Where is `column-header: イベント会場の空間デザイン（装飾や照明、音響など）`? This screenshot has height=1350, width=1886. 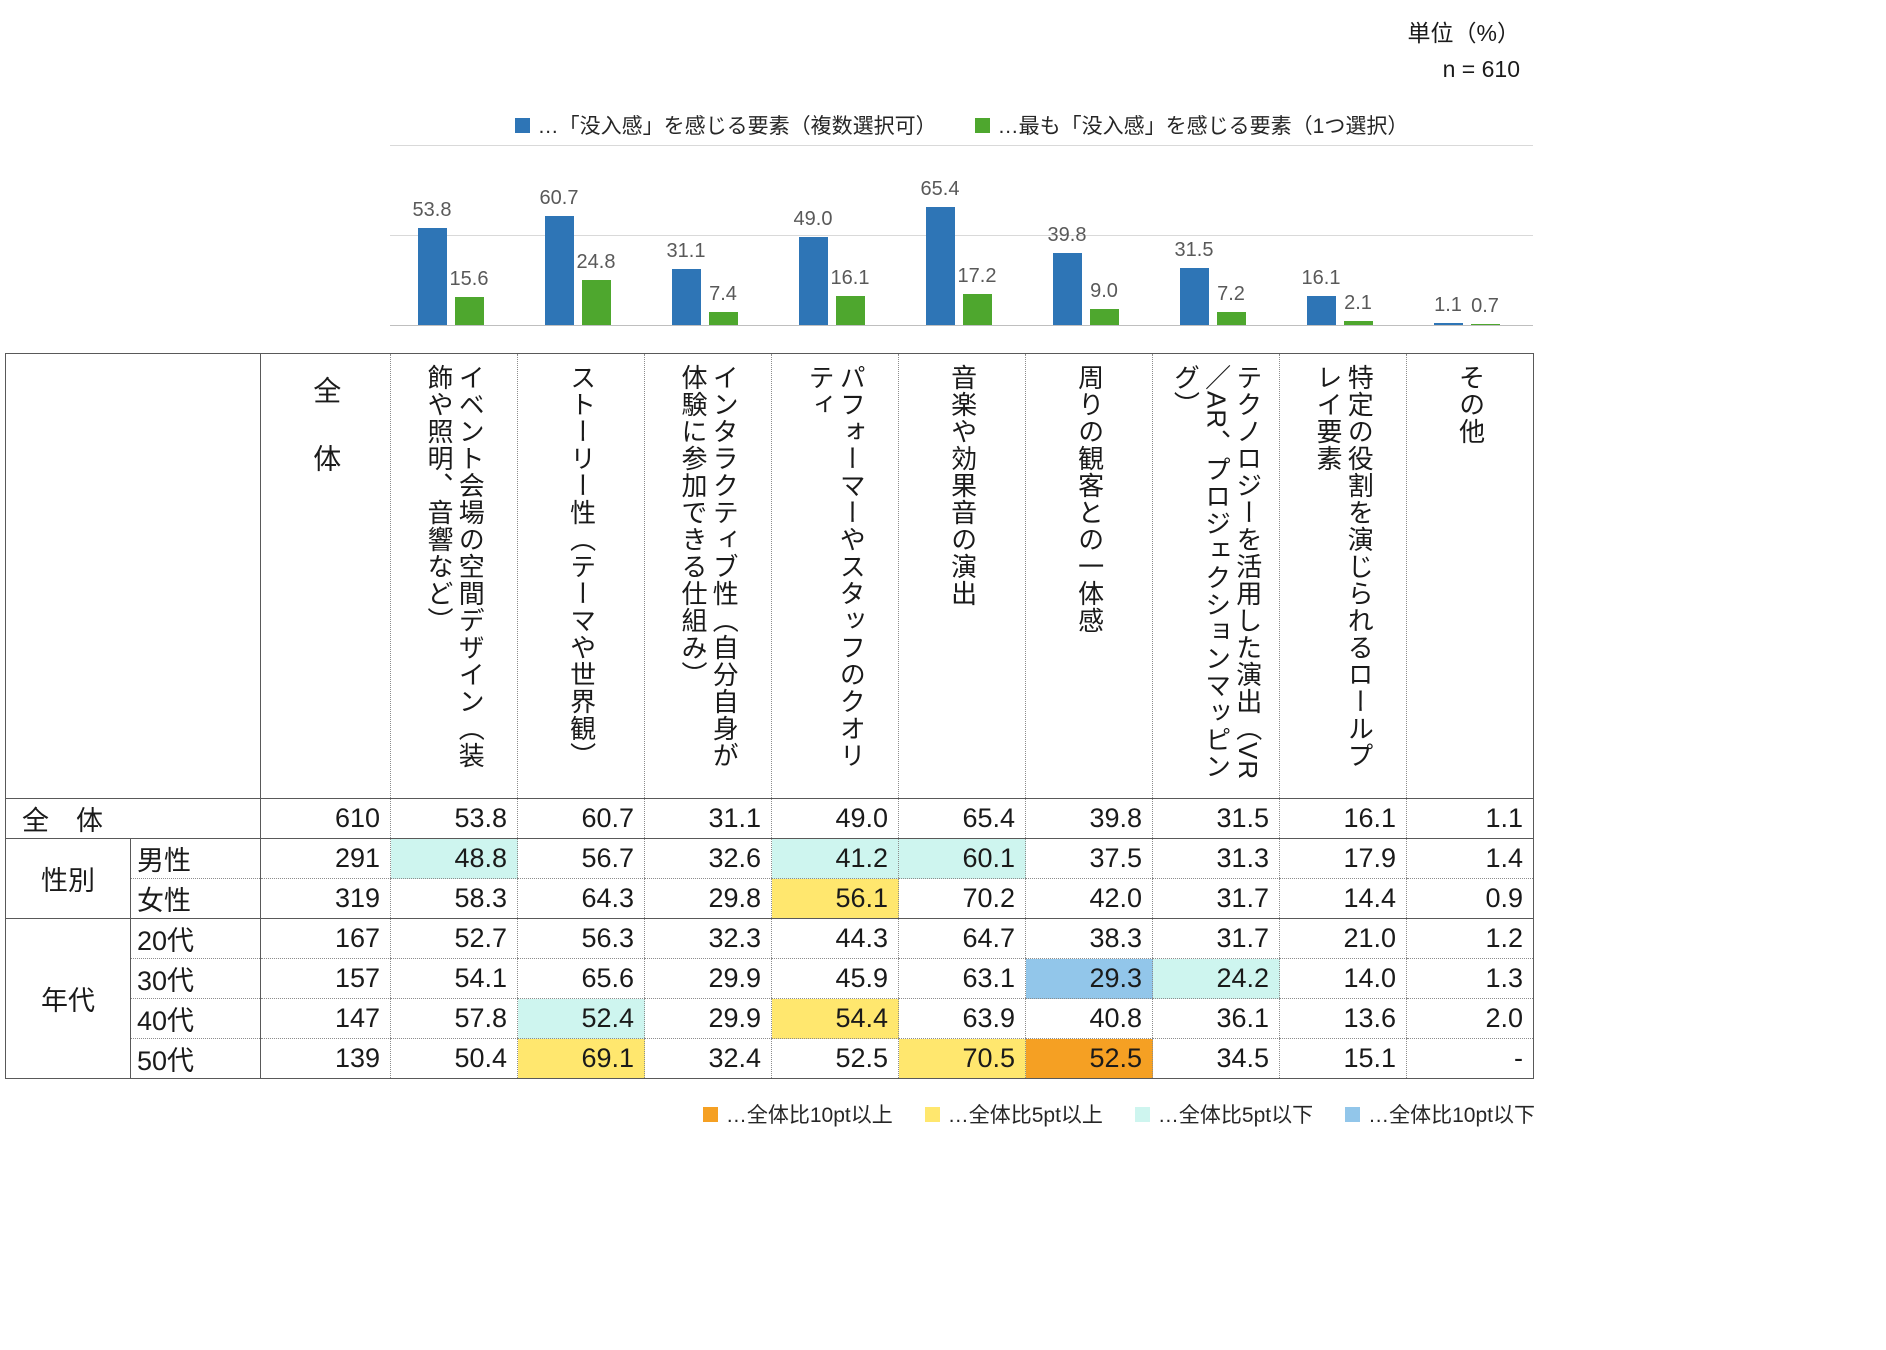
column-header: イベント会場の空間デザイン（装飾や照明、音響など） is located at coordinates (454, 576).